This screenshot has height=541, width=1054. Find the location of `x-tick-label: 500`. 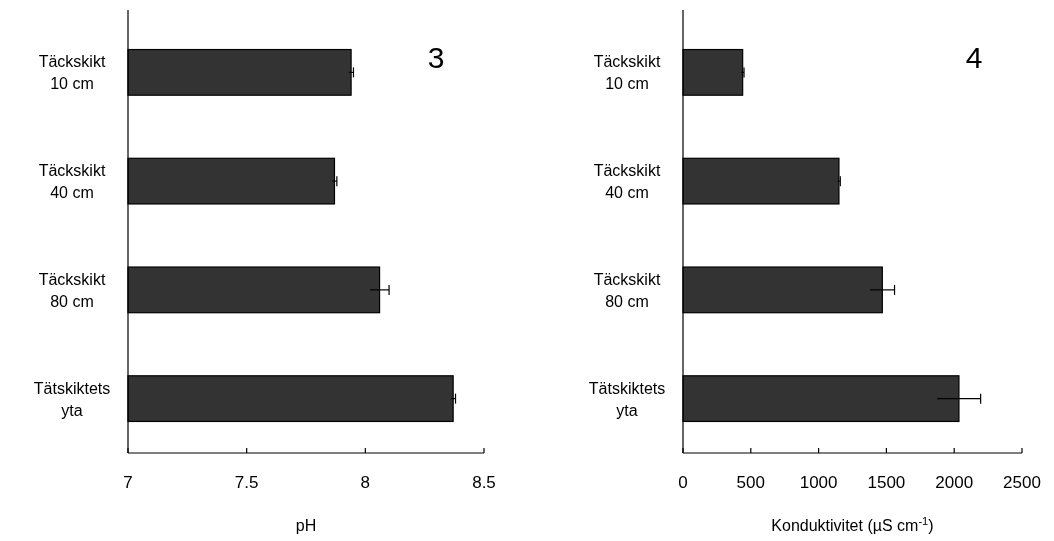

x-tick-label: 500 is located at coordinates (750, 482).